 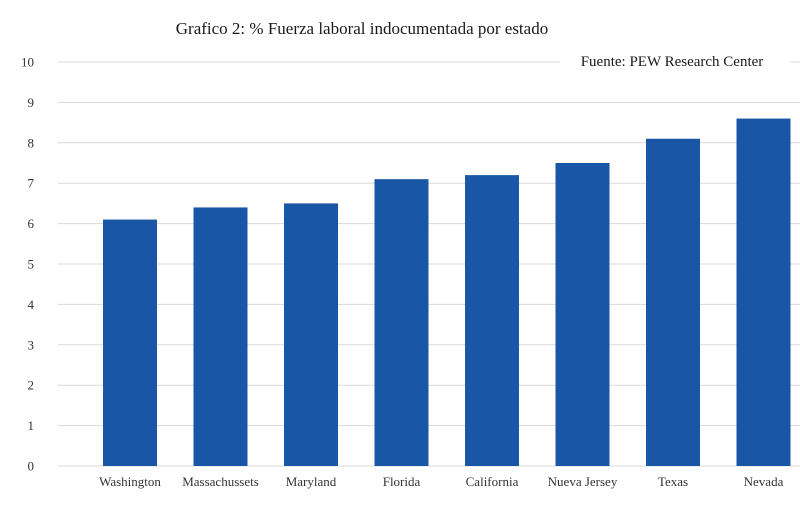 What do you see at coordinates (220, 481) in the screenshot?
I see `x-tick-label: Massachussets` at bounding box center [220, 481].